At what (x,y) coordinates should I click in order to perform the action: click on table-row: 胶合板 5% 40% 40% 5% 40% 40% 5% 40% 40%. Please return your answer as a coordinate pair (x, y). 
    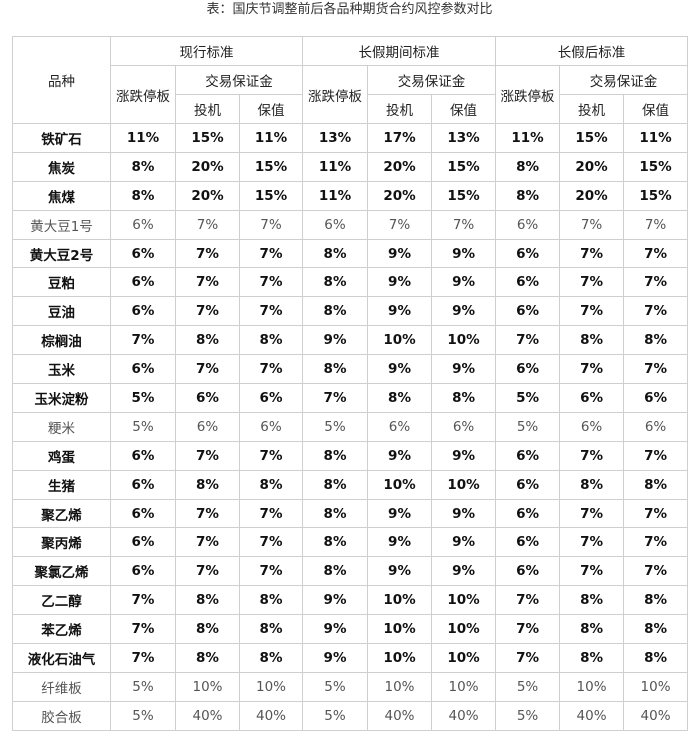
    Looking at the image, I should click on (350, 715).